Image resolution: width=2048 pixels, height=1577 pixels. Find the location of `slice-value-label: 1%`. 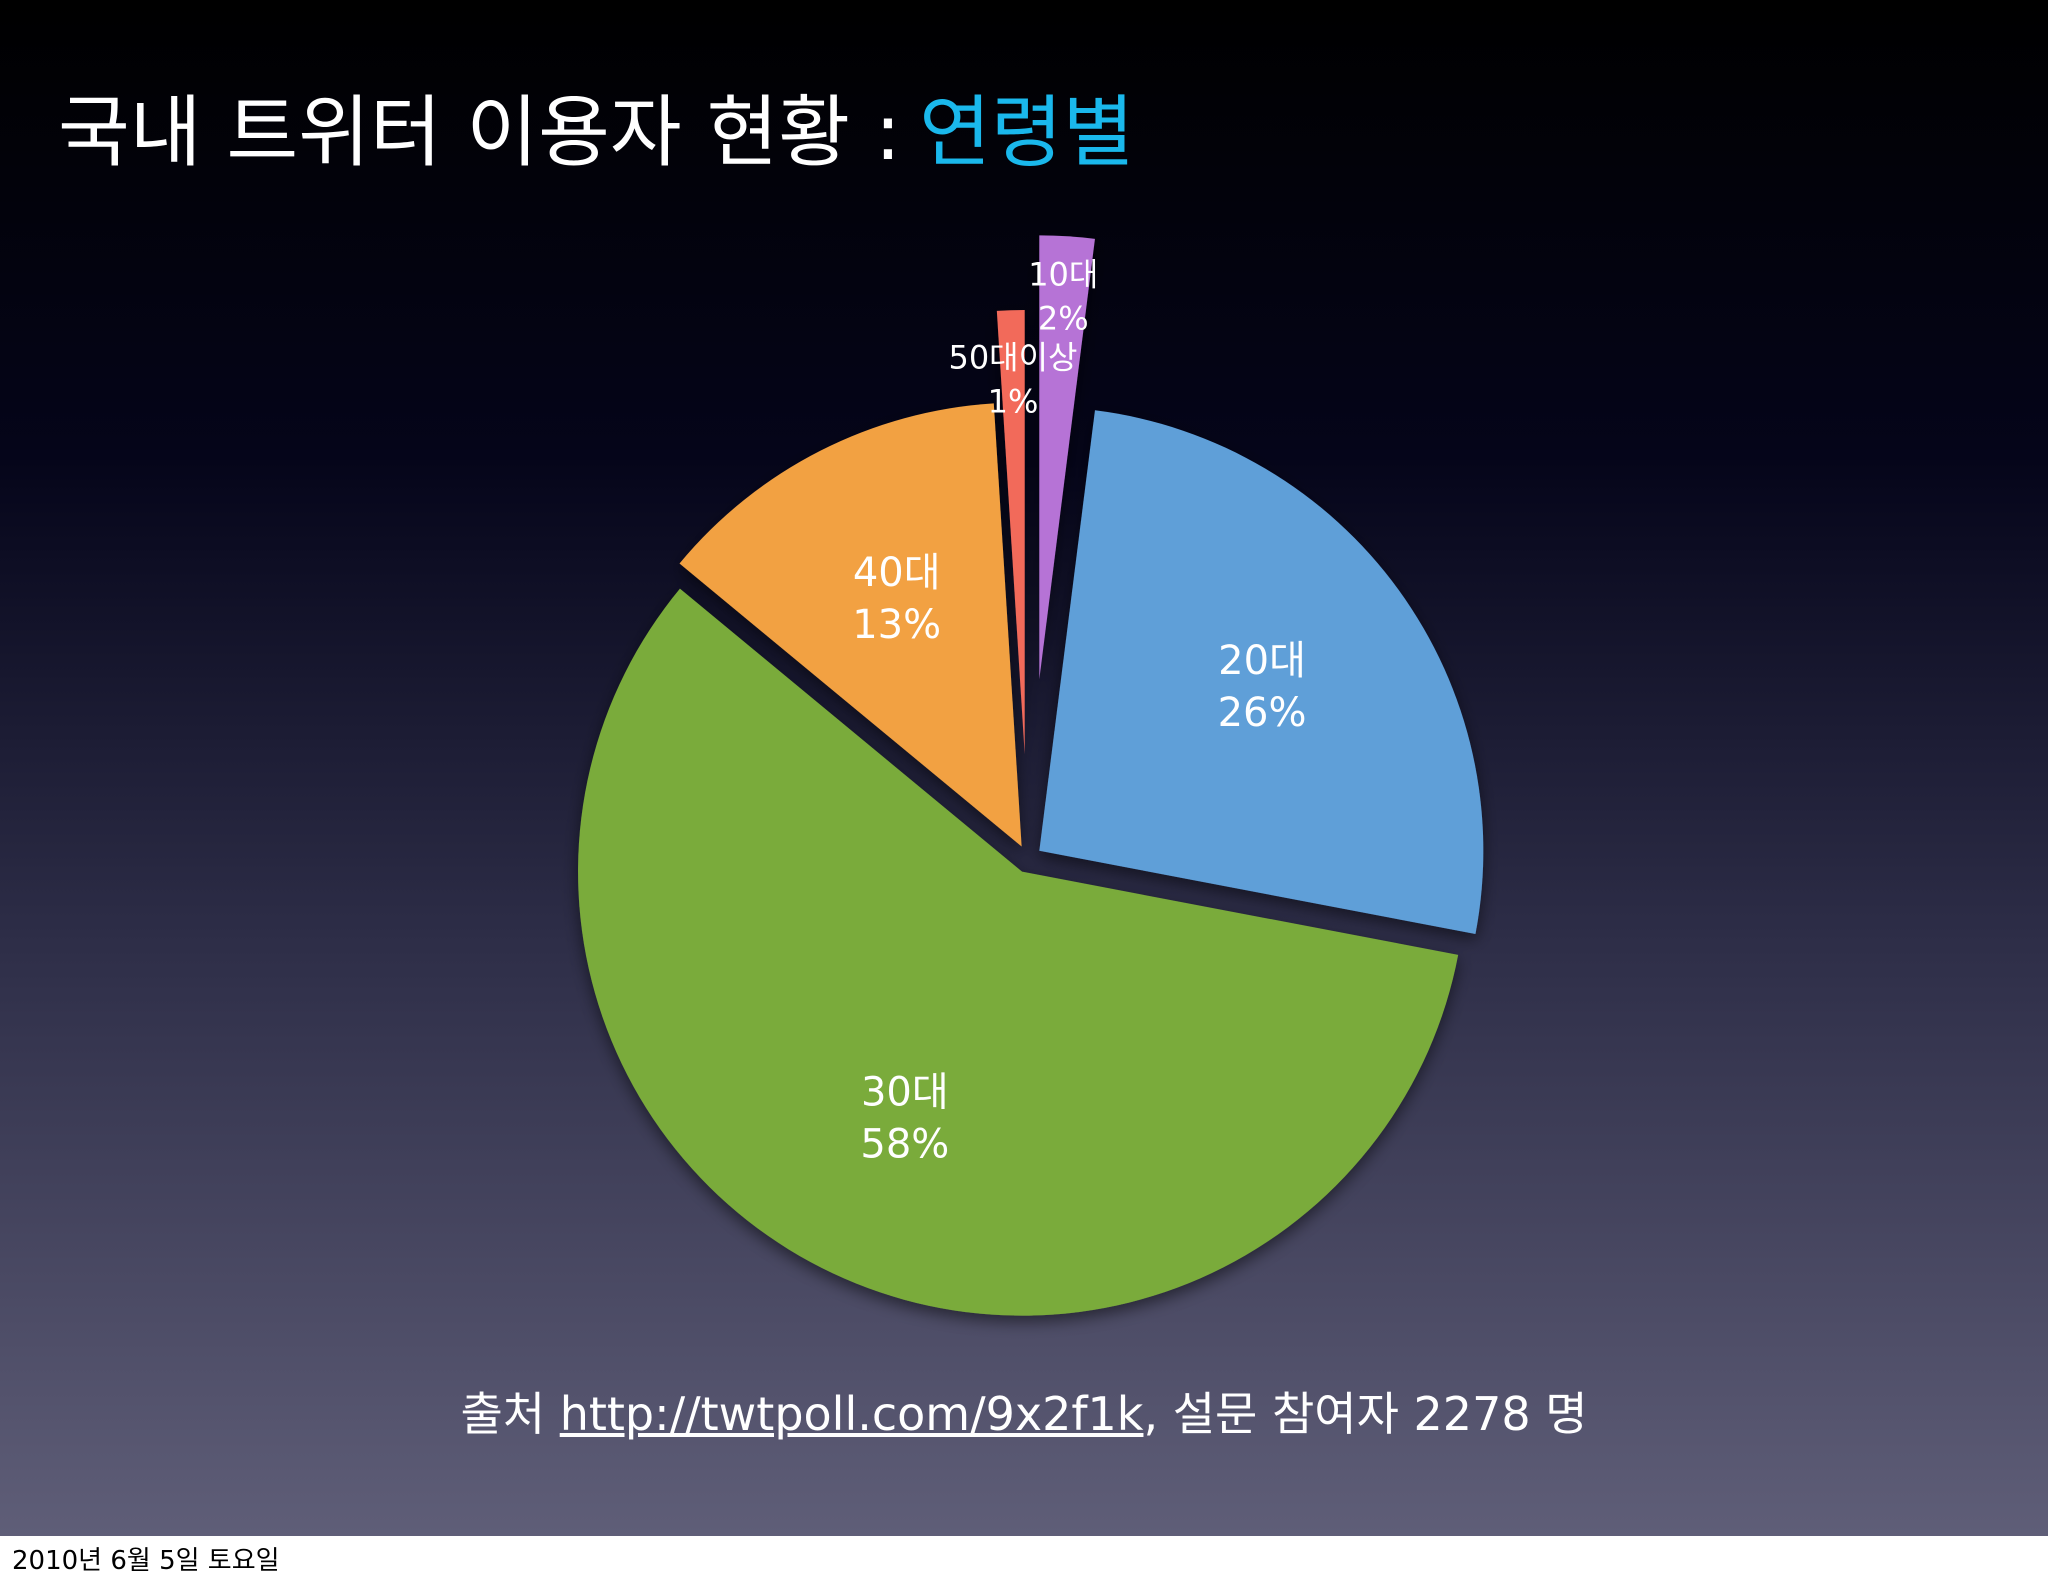

slice-value-label: 1% is located at coordinates (1013, 401).